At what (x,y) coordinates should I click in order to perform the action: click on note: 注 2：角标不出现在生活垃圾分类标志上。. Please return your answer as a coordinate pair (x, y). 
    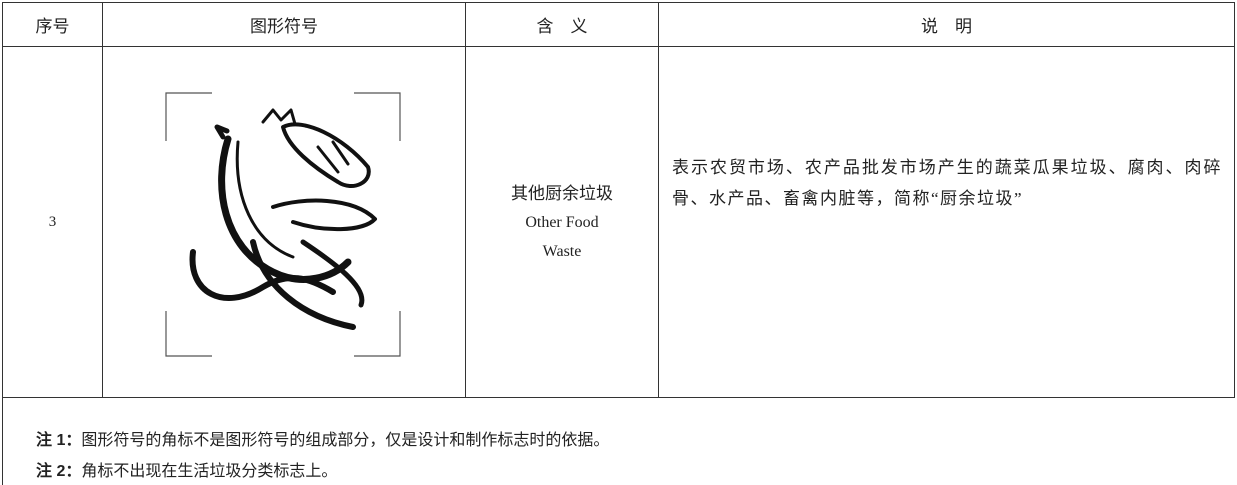
    Looking at the image, I should click on (186, 469).